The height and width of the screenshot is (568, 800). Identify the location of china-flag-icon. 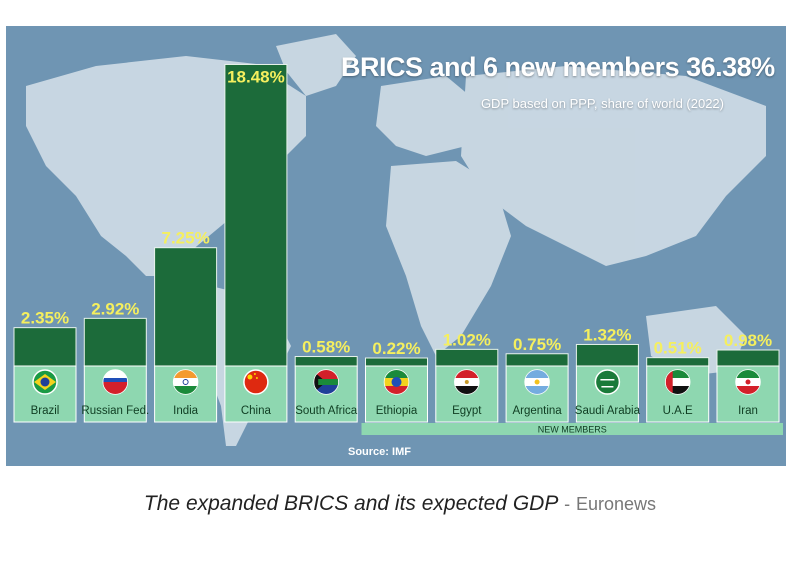
(256, 382).